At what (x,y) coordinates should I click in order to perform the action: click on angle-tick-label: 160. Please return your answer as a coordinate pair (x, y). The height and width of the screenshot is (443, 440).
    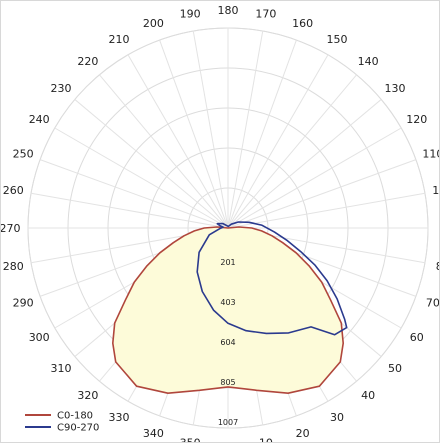
    Looking at the image, I should click on (302, 23).